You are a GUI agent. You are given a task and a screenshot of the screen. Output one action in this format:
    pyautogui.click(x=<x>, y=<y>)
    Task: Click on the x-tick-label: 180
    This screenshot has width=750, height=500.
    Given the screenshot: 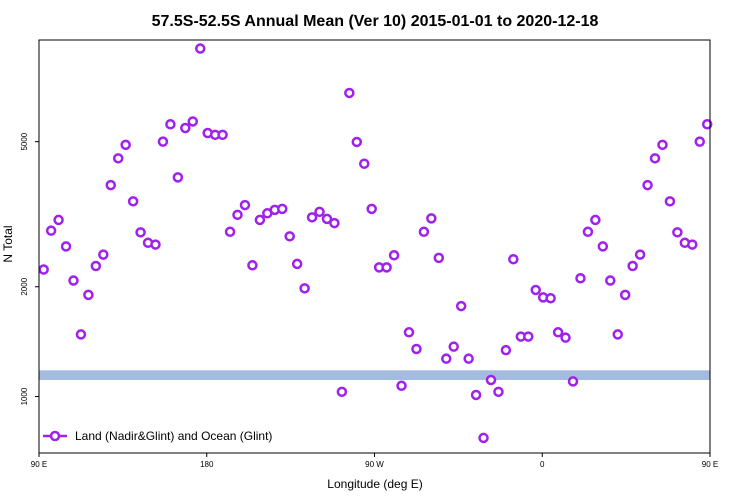 What is the action you would take?
    pyautogui.click(x=207, y=464)
    